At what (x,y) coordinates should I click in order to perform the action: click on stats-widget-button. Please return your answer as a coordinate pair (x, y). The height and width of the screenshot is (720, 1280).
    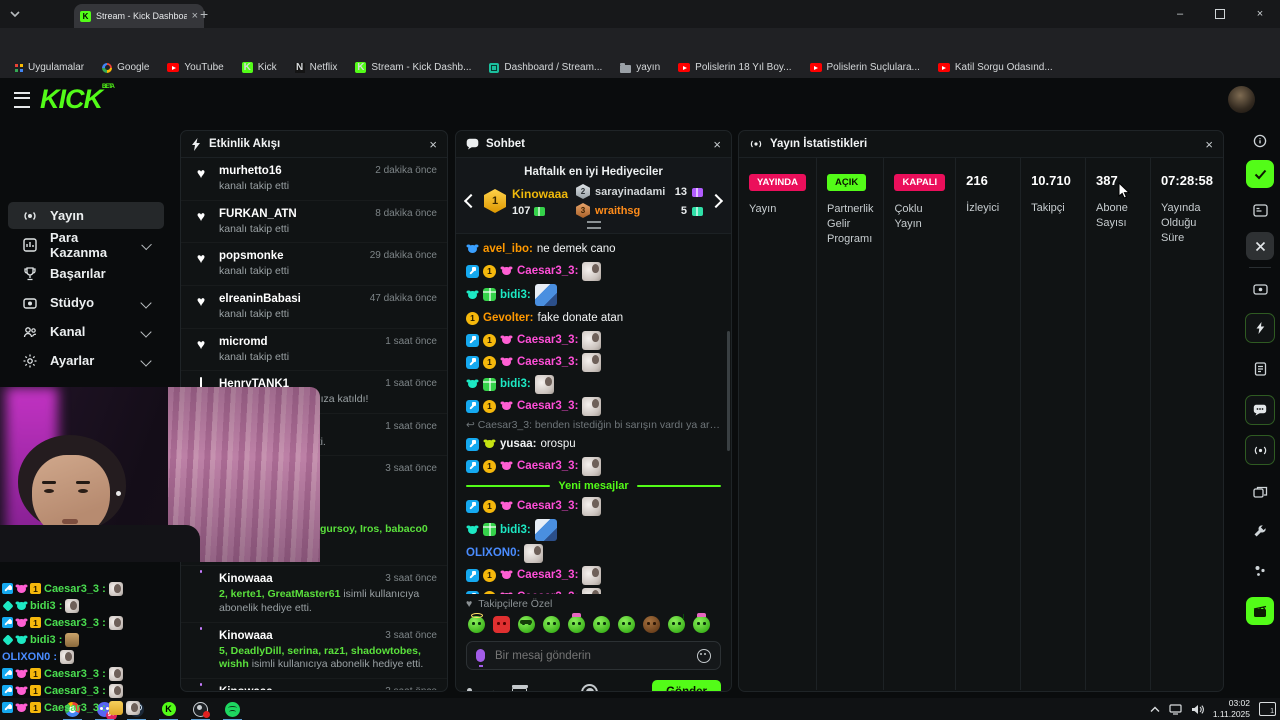
    Looking at the image, I should click on (1260, 450).